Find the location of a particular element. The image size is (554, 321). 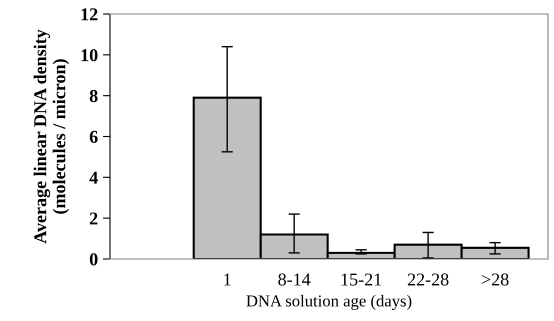

y-tick-label: 4 is located at coordinates (93, 178).